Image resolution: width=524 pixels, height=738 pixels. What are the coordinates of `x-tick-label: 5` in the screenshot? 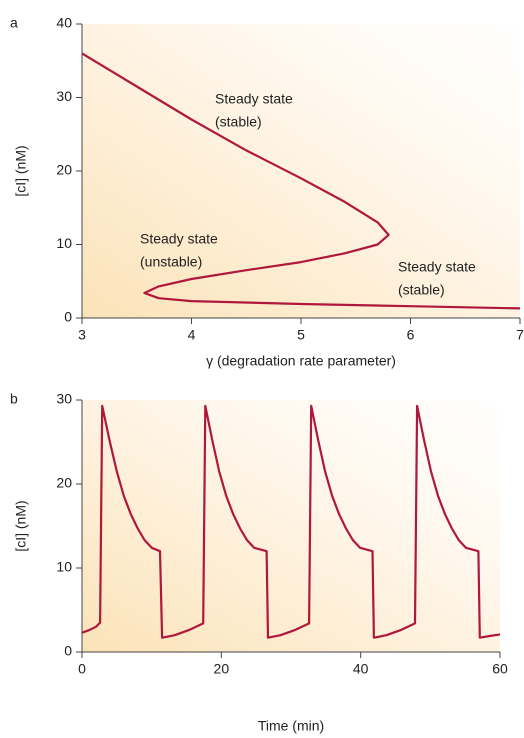 It's located at (301, 335).